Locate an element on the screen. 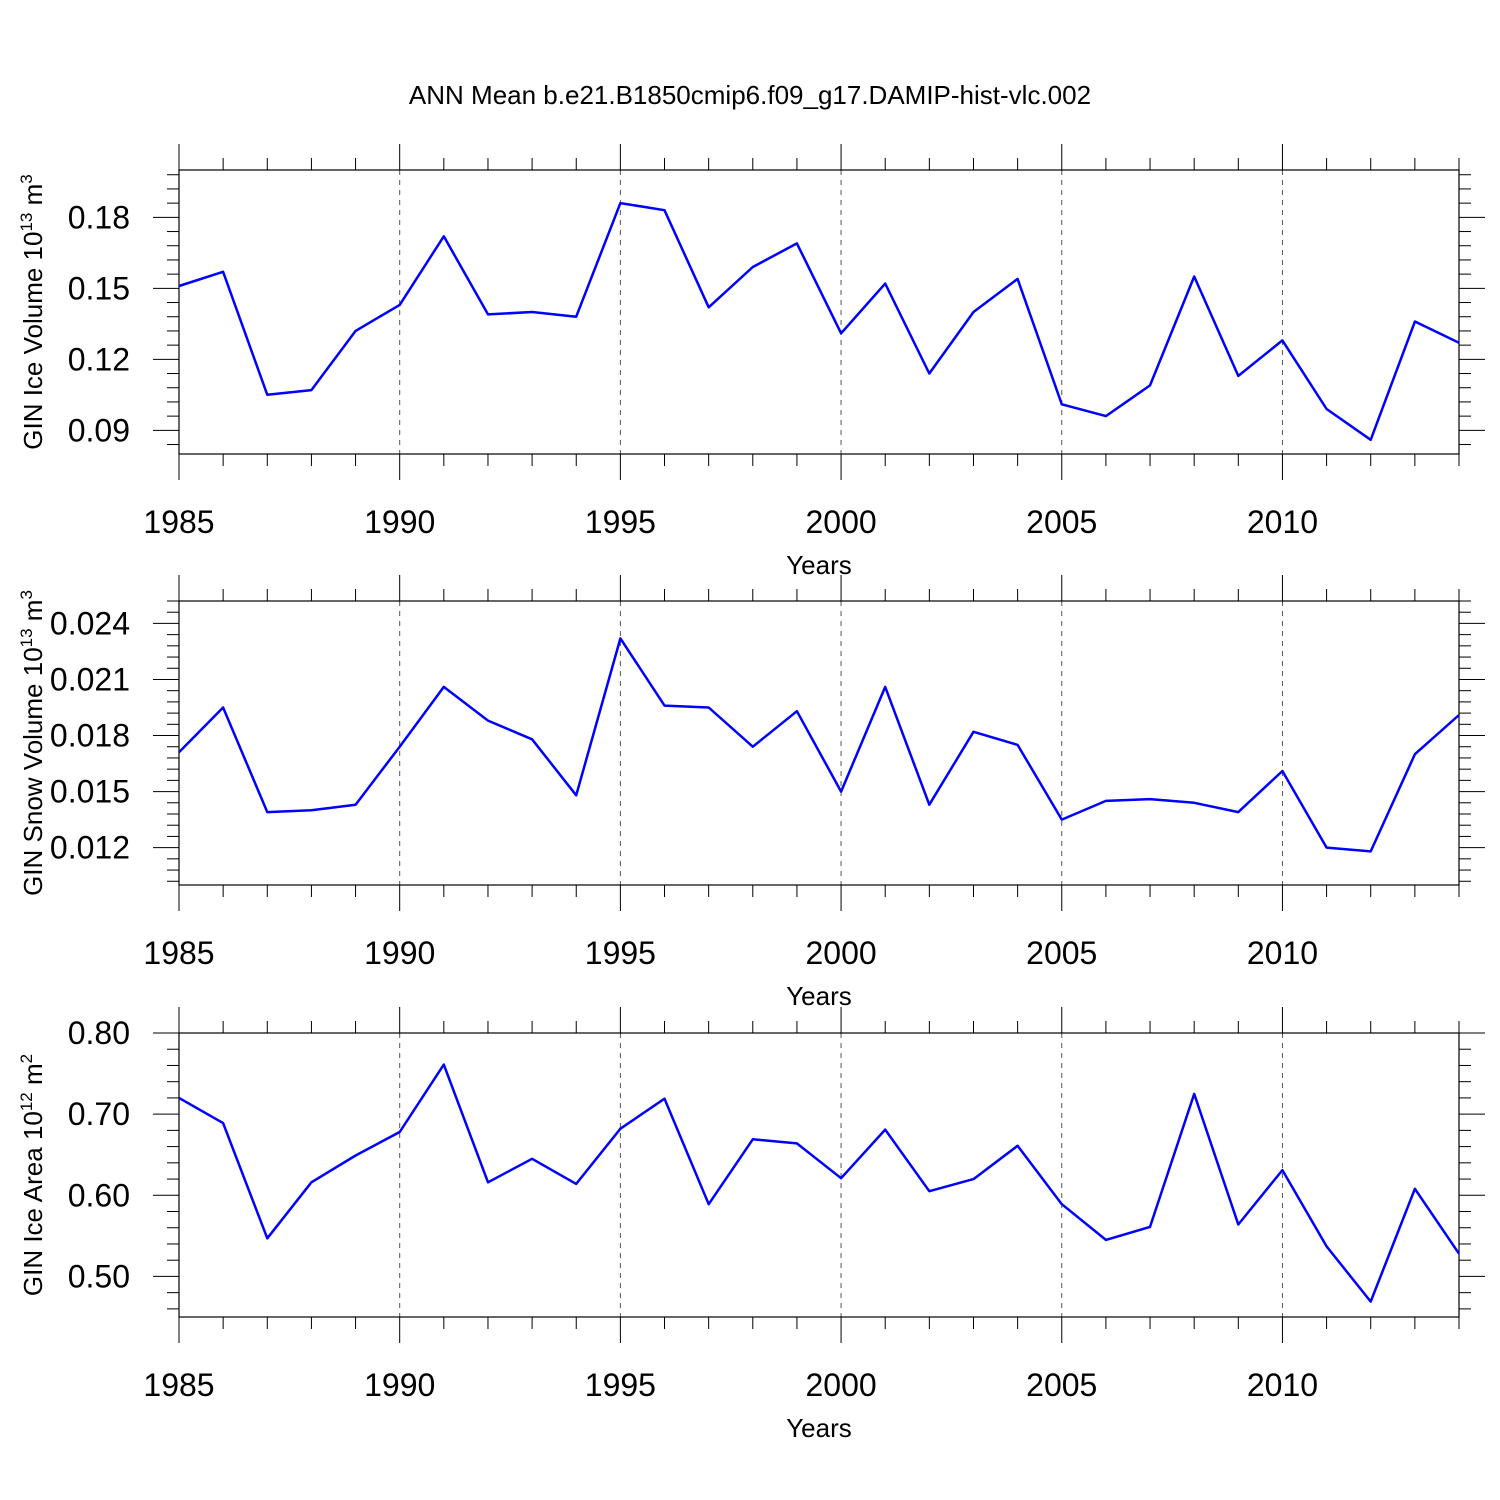 This screenshot has height=1500, width=1500. y-tick-label: 0.09 is located at coordinates (99, 430).